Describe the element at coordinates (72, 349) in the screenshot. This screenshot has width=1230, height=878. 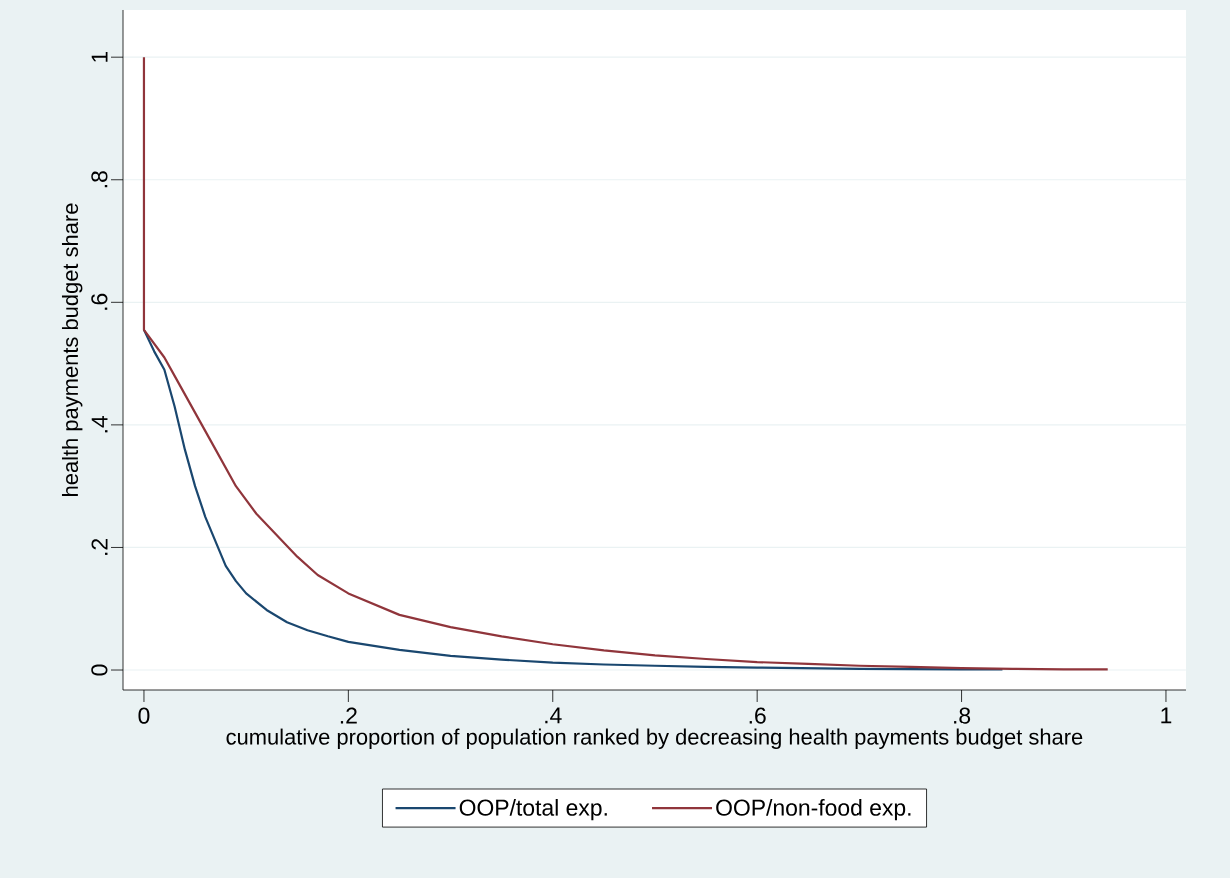
I see `y-axis-title: health payments budget share` at that location.